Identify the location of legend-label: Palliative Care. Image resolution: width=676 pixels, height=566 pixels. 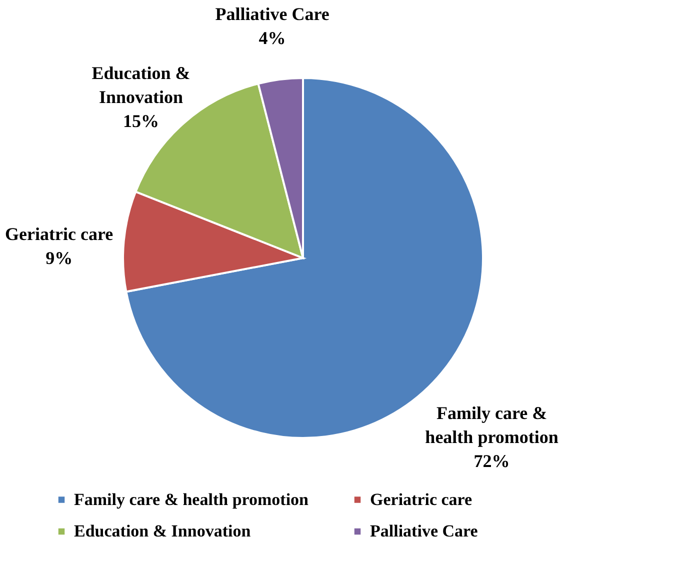
(424, 531).